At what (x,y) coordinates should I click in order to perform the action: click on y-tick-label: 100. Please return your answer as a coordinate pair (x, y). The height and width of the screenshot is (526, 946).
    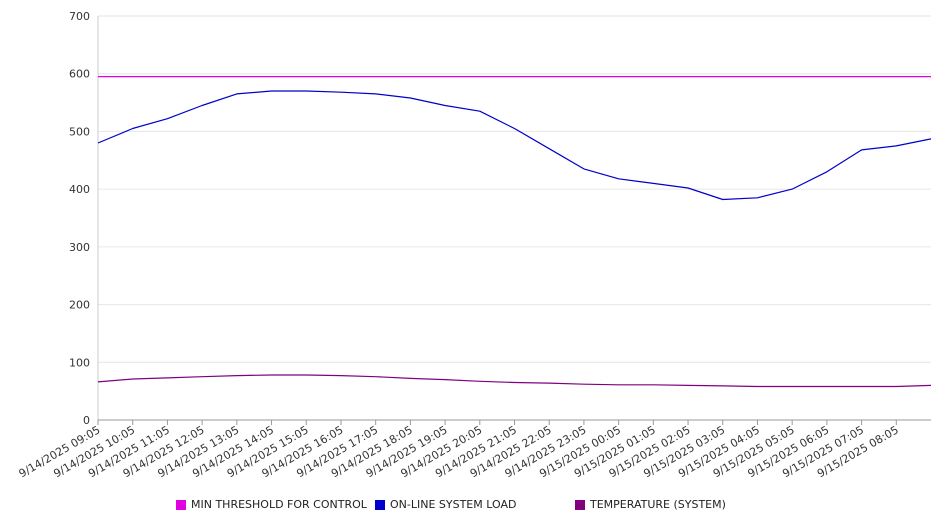
    Looking at the image, I should click on (79, 362).